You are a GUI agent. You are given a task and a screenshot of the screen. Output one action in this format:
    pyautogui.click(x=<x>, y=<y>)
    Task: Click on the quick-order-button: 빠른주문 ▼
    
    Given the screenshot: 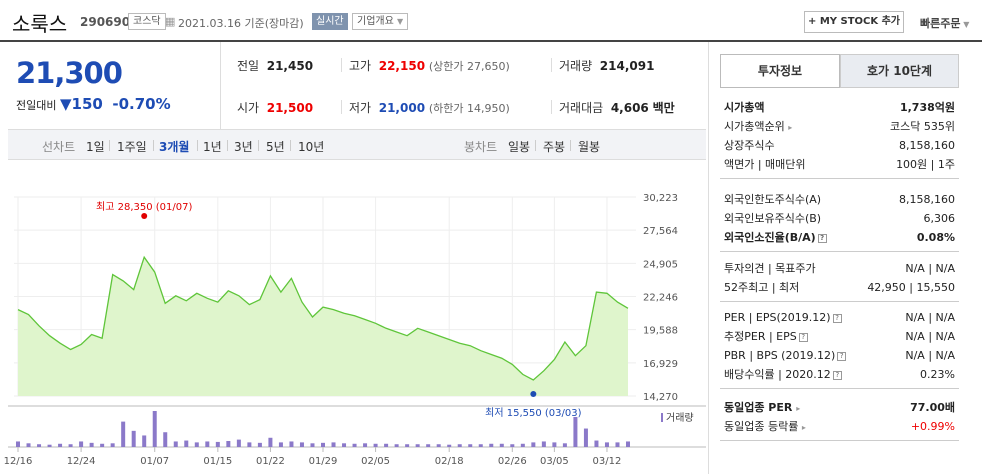 What is the action you would take?
    pyautogui.click(x=944, y=23)
    